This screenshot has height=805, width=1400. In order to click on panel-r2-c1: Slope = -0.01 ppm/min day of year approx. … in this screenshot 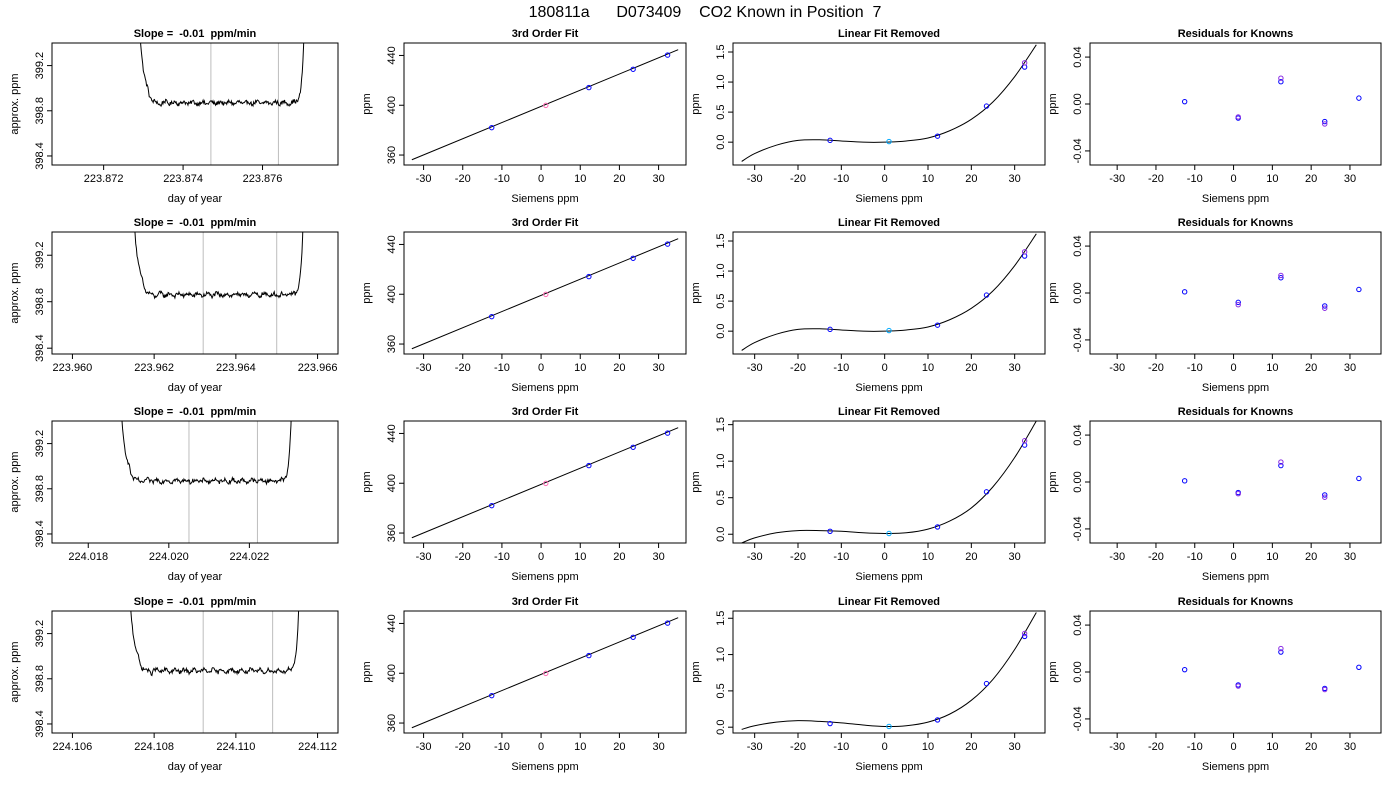, I will do `click(174, 305)`.